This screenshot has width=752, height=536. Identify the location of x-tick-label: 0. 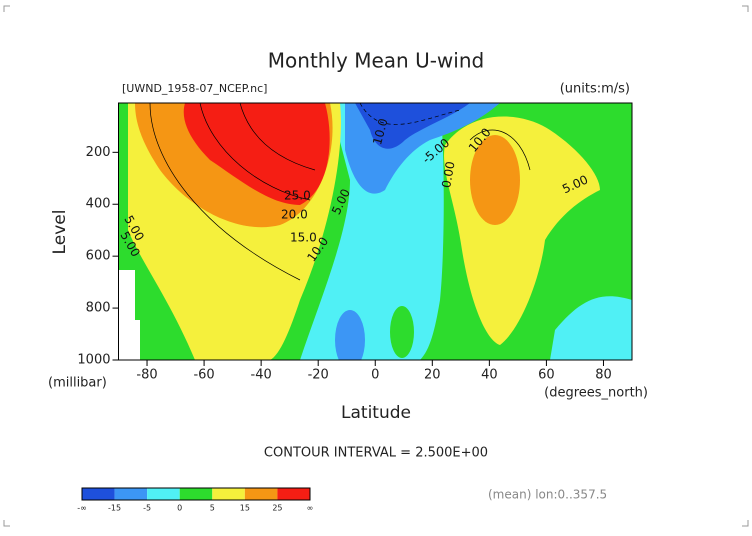
(375, 375).